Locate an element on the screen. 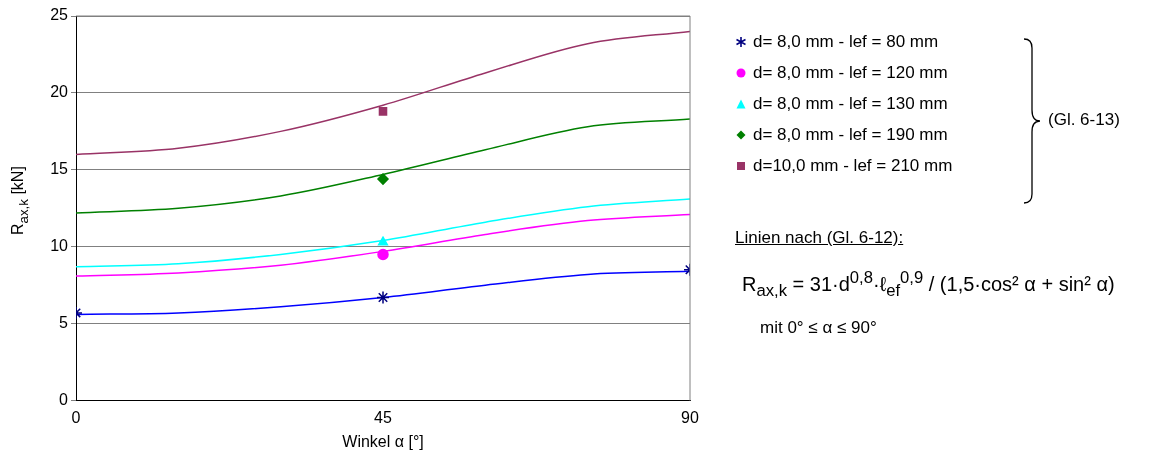 This screenshot has height=454, width=1174. y-tick-label: 25 is located at coordinates (59, 15).